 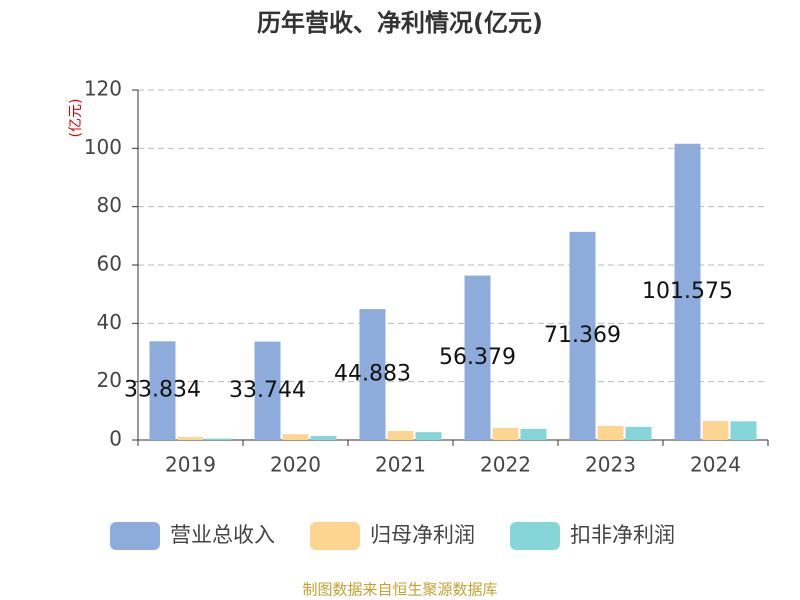 I want to click on data-label: 33.834, so click(x=162, y=390).